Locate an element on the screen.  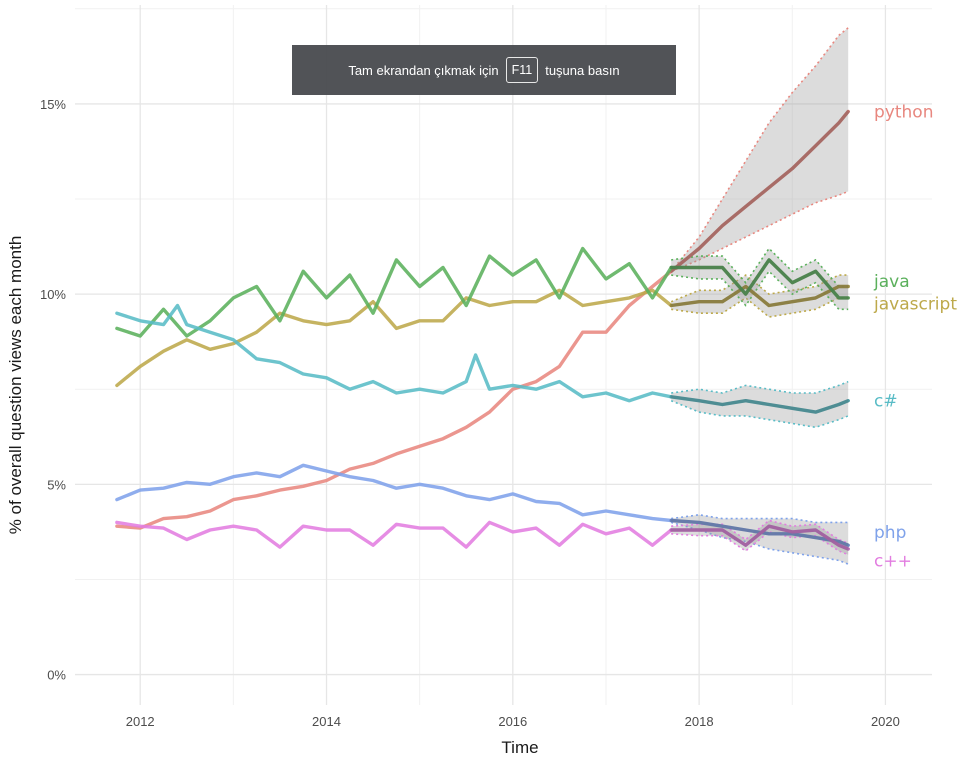
band-lower-php is located at coordinates (759, 543).